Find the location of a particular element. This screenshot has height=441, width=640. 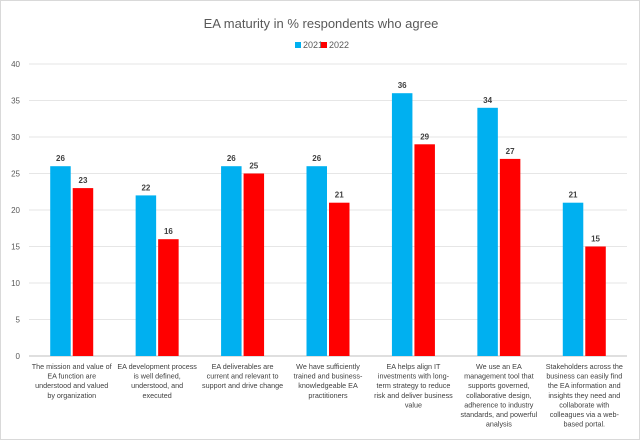

legend-swatch-2021 is located at coordinates (298, 45).